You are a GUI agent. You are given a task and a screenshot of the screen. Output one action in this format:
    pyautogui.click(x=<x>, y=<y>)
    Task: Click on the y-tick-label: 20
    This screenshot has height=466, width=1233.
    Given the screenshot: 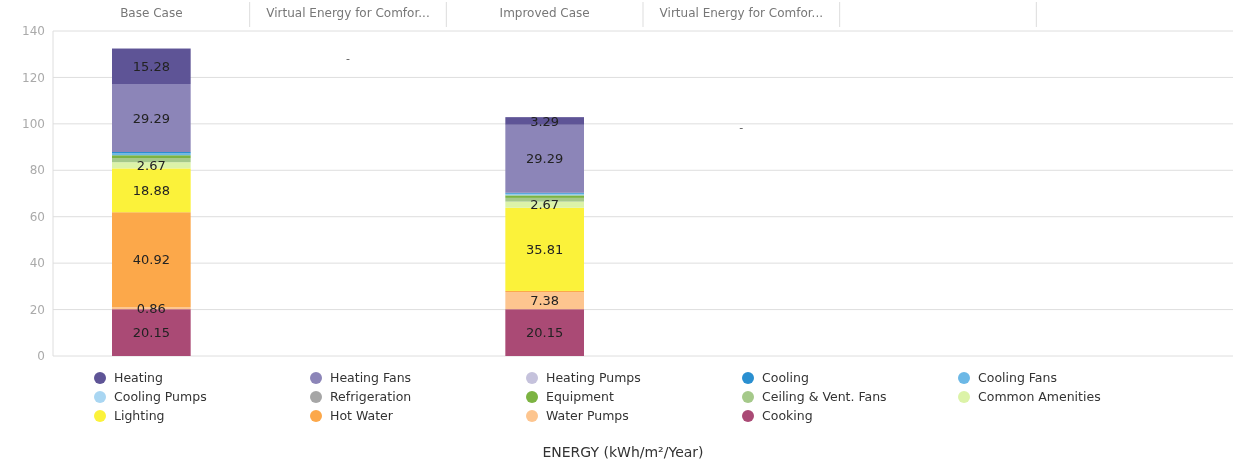 What is the action you would take?
    pyautogui.click(x=37, y=309)
    